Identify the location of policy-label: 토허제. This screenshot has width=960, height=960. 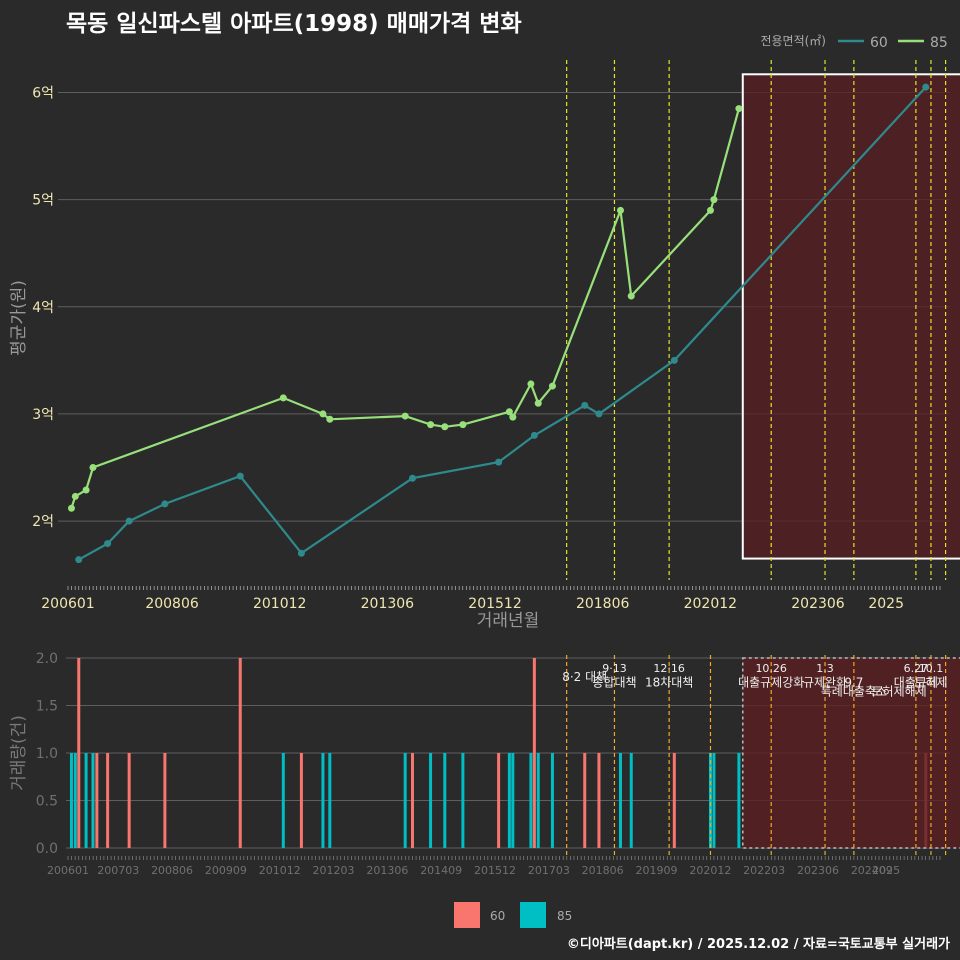
(930, 682).